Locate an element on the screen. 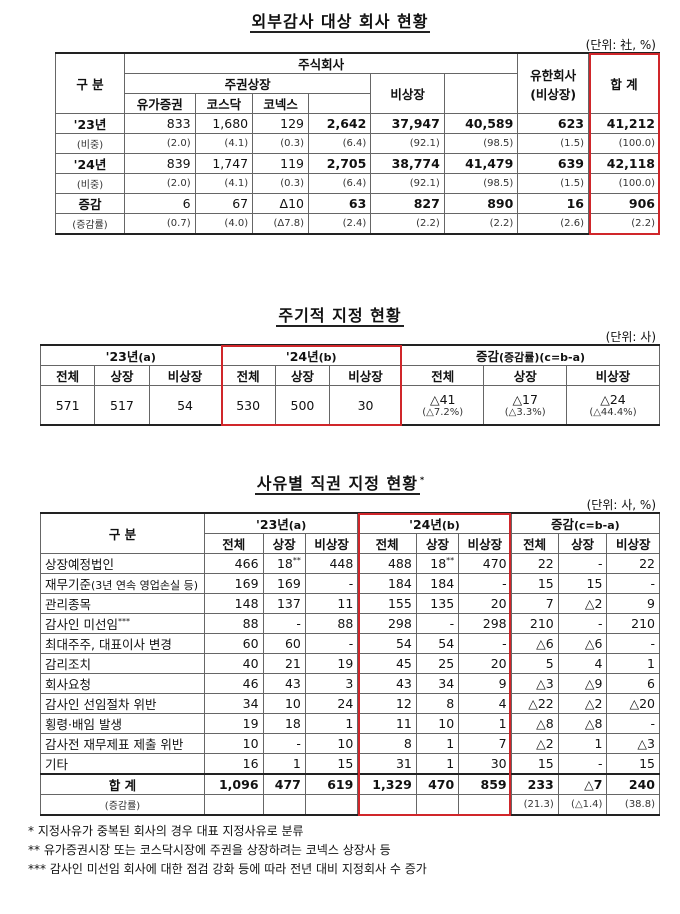  label: 감사인 선임절차 위반 is located at coordinates (101, 704).